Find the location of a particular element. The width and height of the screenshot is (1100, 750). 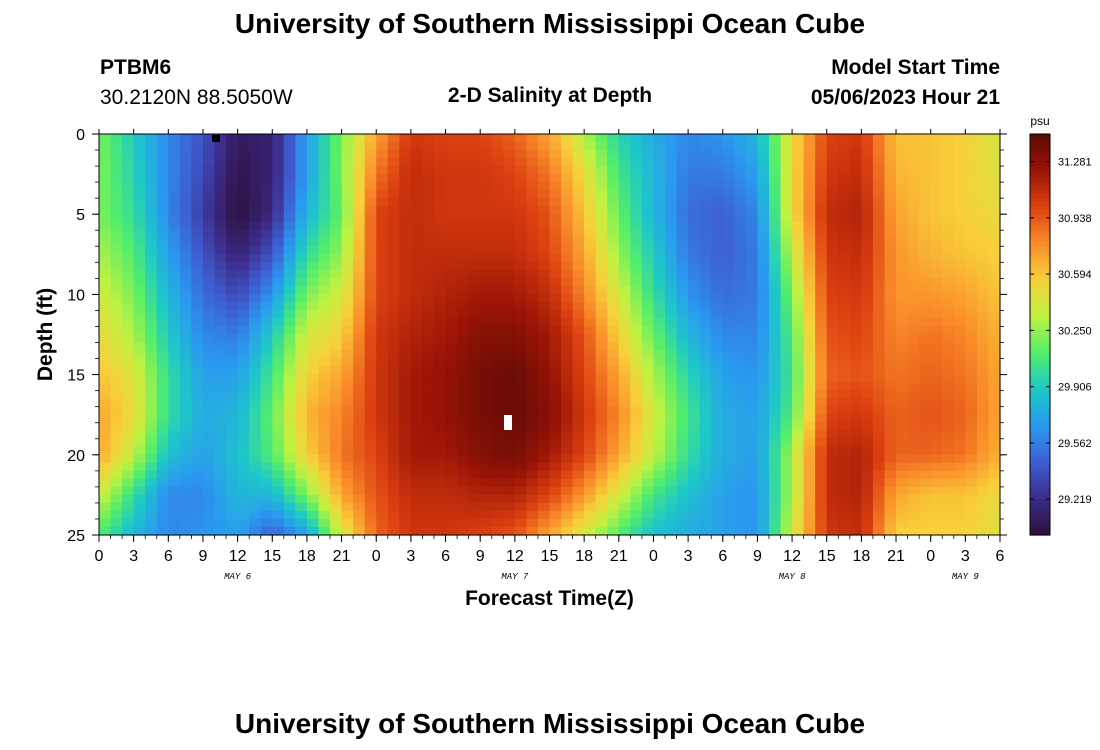

colorbar-tick-label: 29.562 is located at coordinates (1075, 444).